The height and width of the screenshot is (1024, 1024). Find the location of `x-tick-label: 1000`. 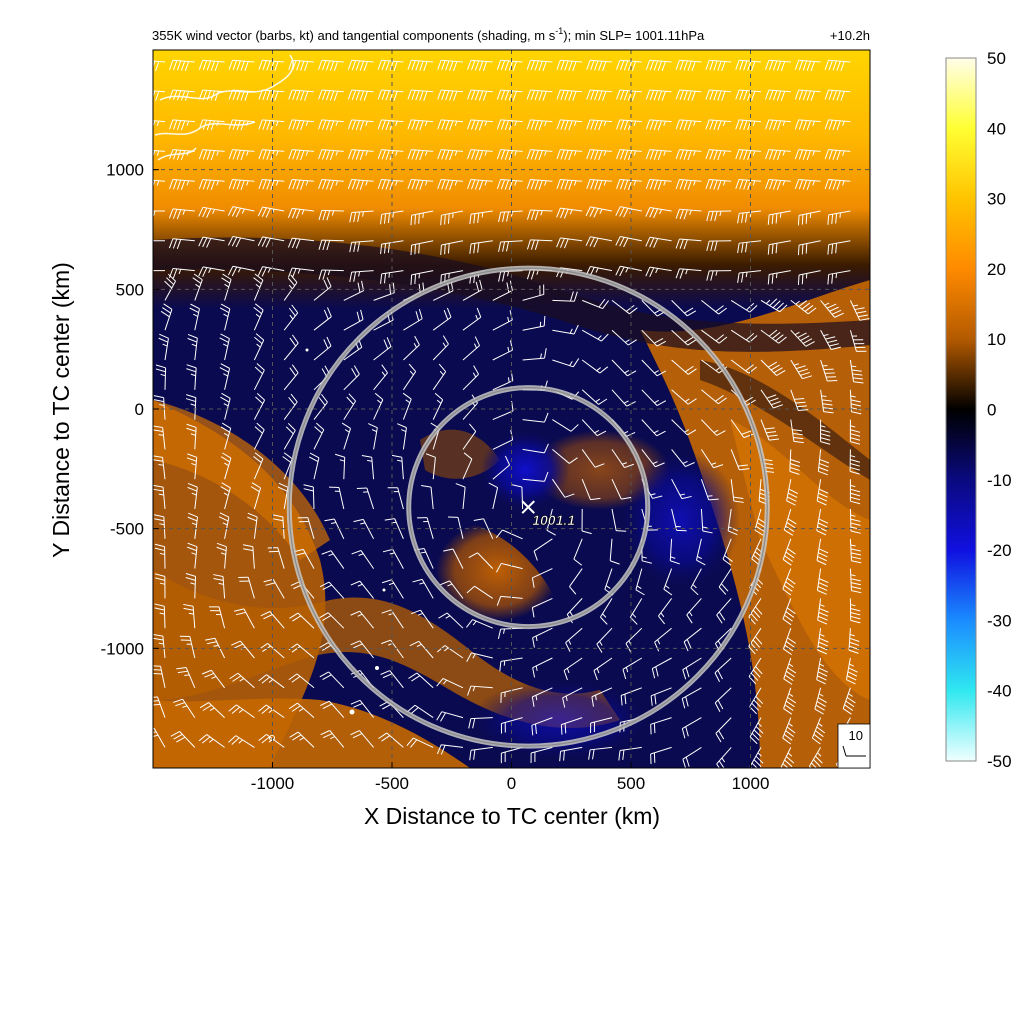

x-tick-label: 1000 is located at coordinates (751, 783).